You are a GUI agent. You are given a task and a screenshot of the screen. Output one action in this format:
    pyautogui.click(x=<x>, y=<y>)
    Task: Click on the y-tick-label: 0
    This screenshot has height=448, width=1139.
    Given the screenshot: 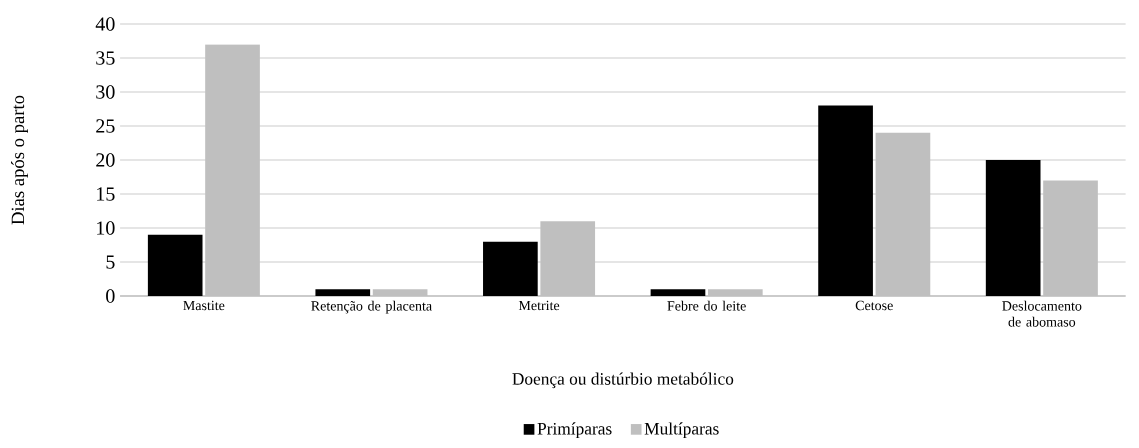 What is the action you would take?
    pyautogui.click(x=110, y=296)
    